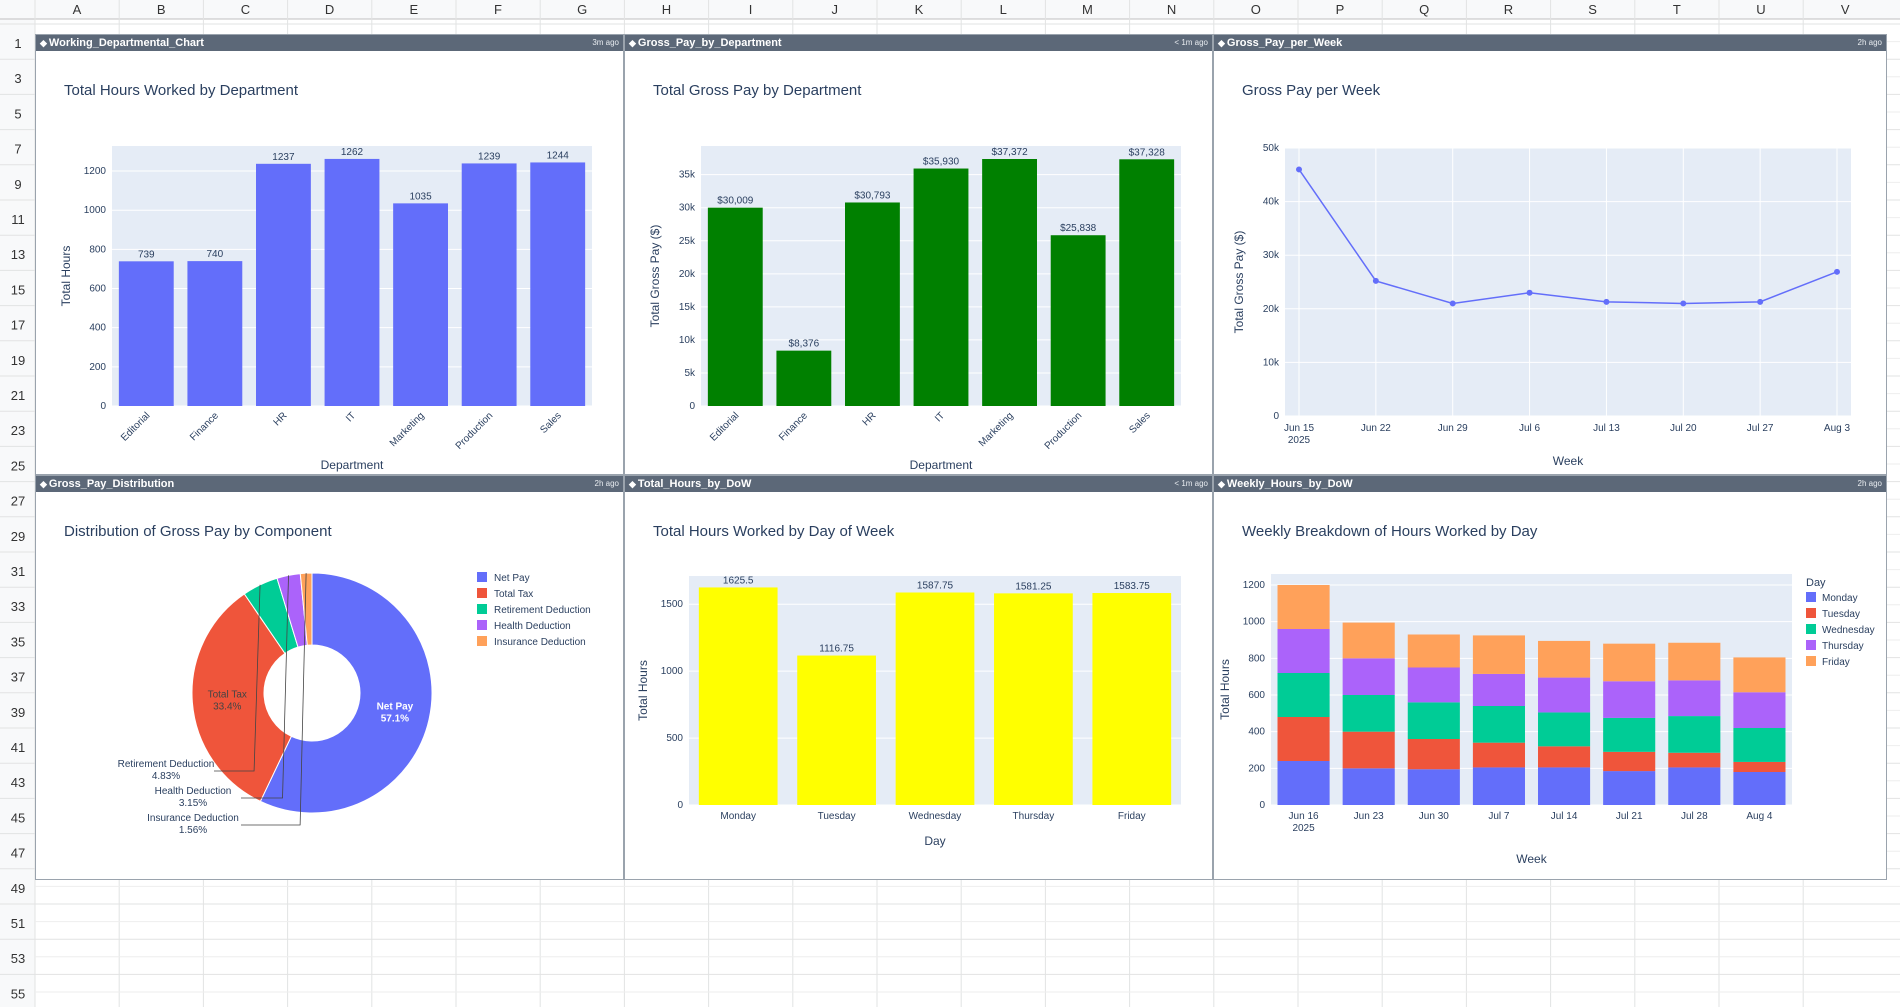  What do you see at coordinates (1837, 428) in the screenshot?
I see `x-tick-label: Aug 3` at bounding box center [1837, 428].